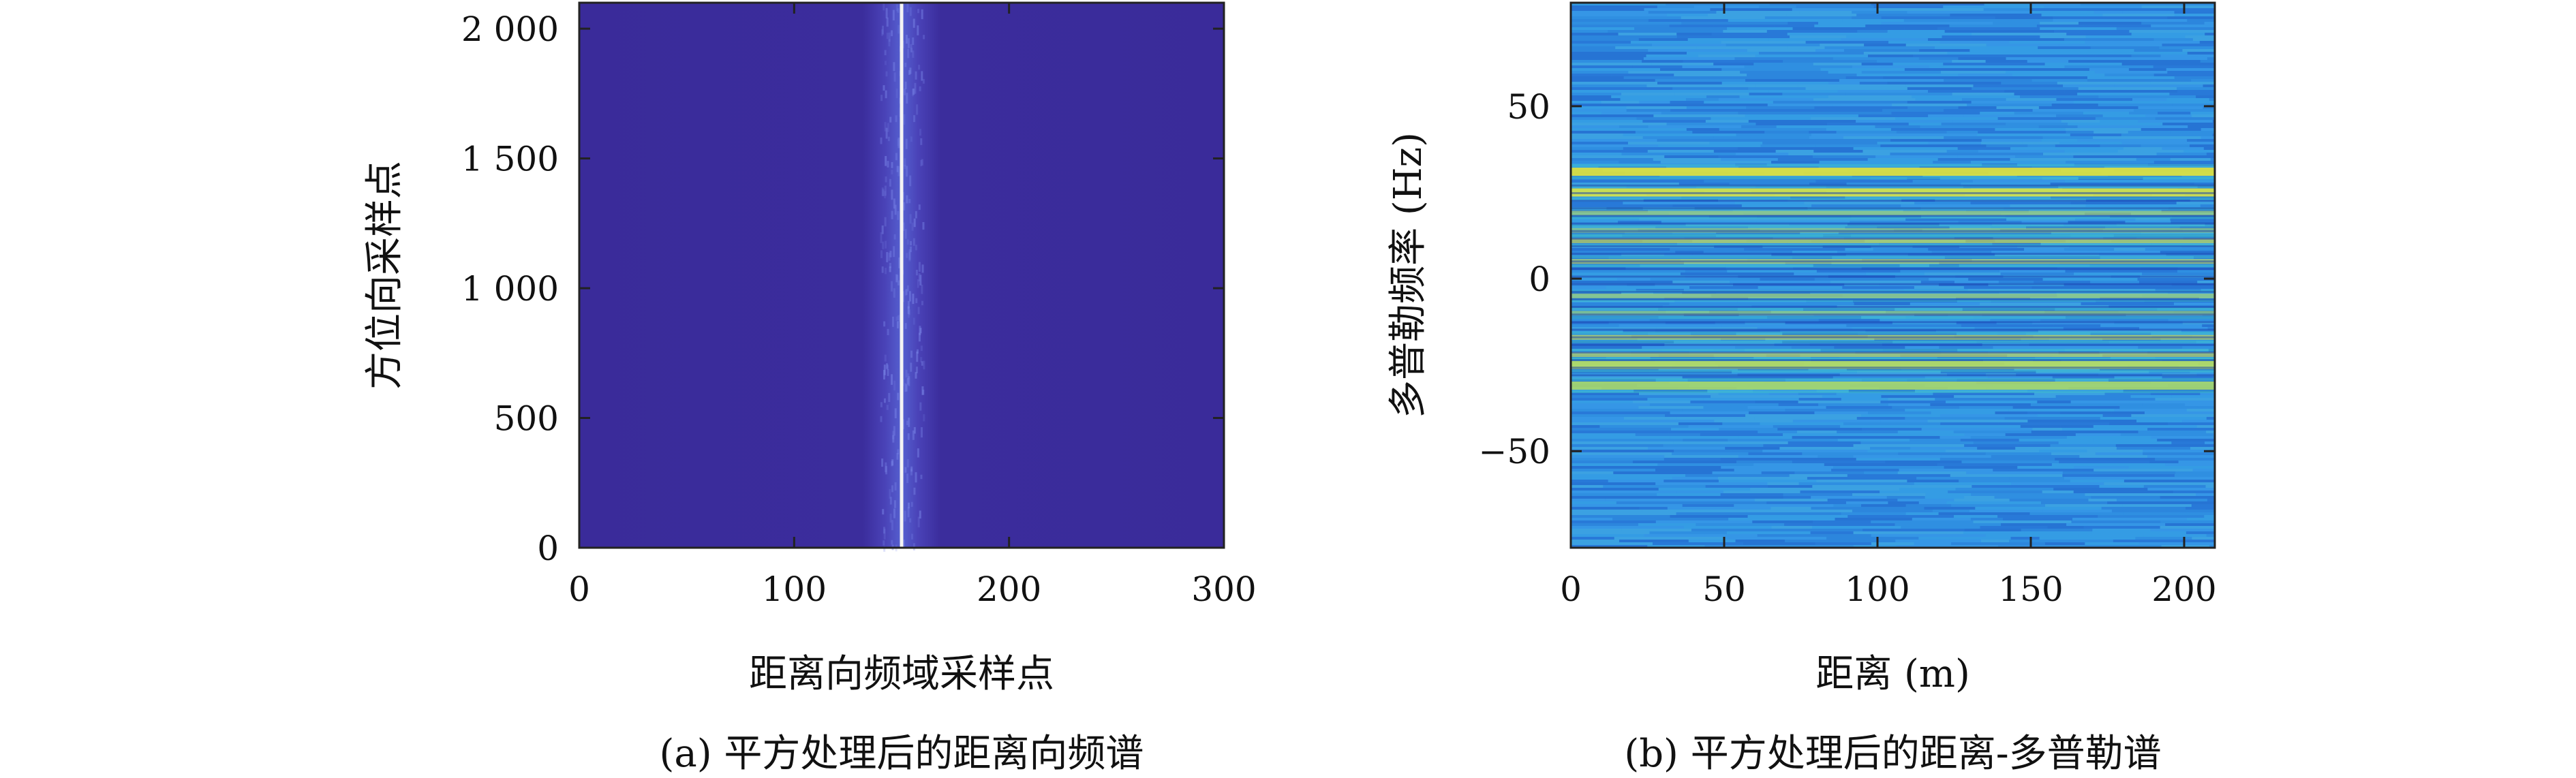 The height and width of the screenshot is (778, 2576). I want to click on y-tick-label: 500, so click(526, 419).